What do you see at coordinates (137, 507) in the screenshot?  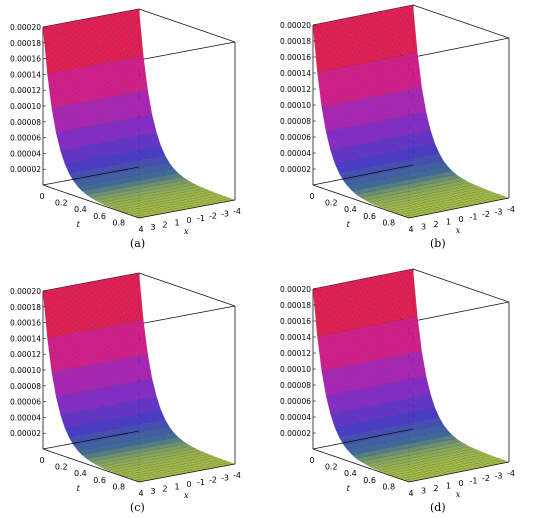 I see `panel-caption-c: (c)` at bounding box center [137, 507].